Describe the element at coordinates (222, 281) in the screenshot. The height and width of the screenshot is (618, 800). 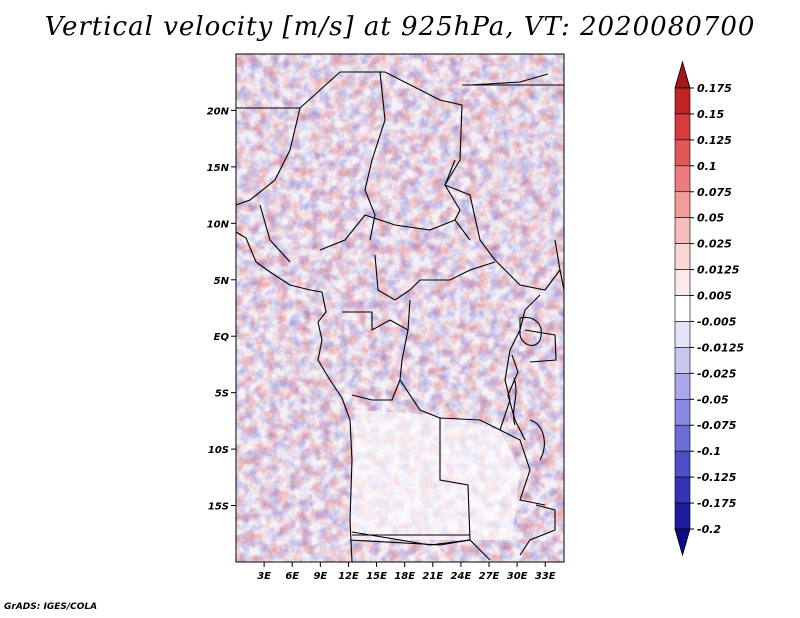
I see `y-tick-label: 5N` at that location.